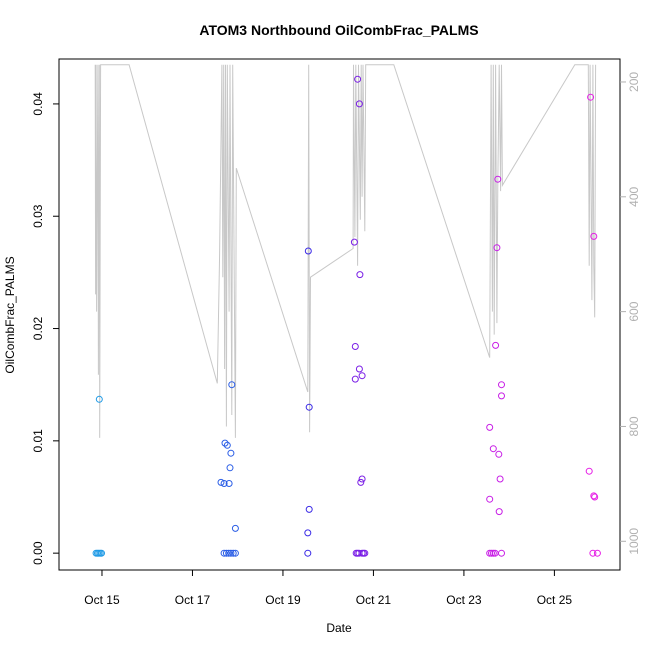 This screenshot has width=650, height=650. Describe the element at coordinates (464, 600) in the screenshot. I see `x-tick-label: Oct 23` at that location.